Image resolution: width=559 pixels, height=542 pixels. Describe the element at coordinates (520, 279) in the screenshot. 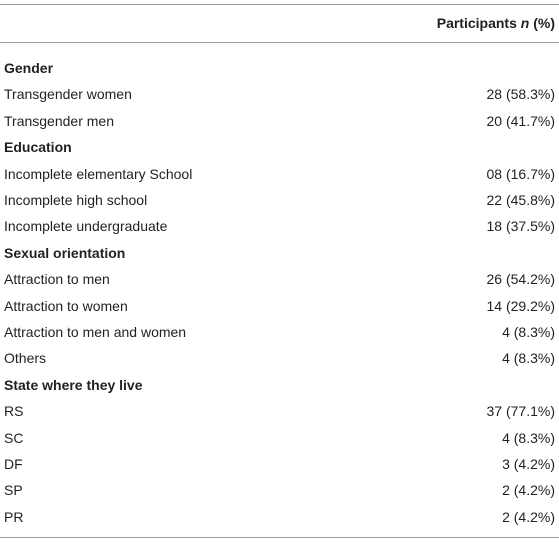

I see `row-value: 26 (54.2%)` at that location.